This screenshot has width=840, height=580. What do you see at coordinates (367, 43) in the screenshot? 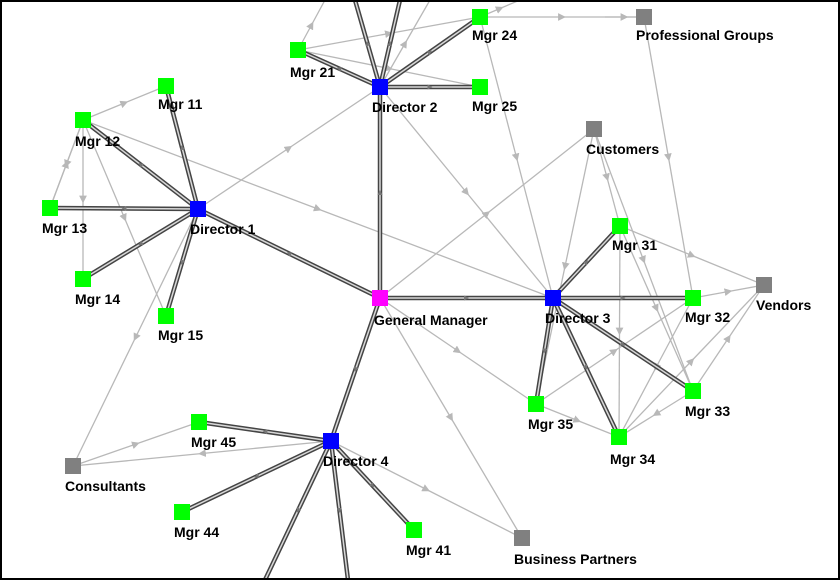
I see `strong-edge-d2-off_a` at bounding box center [367, 43].